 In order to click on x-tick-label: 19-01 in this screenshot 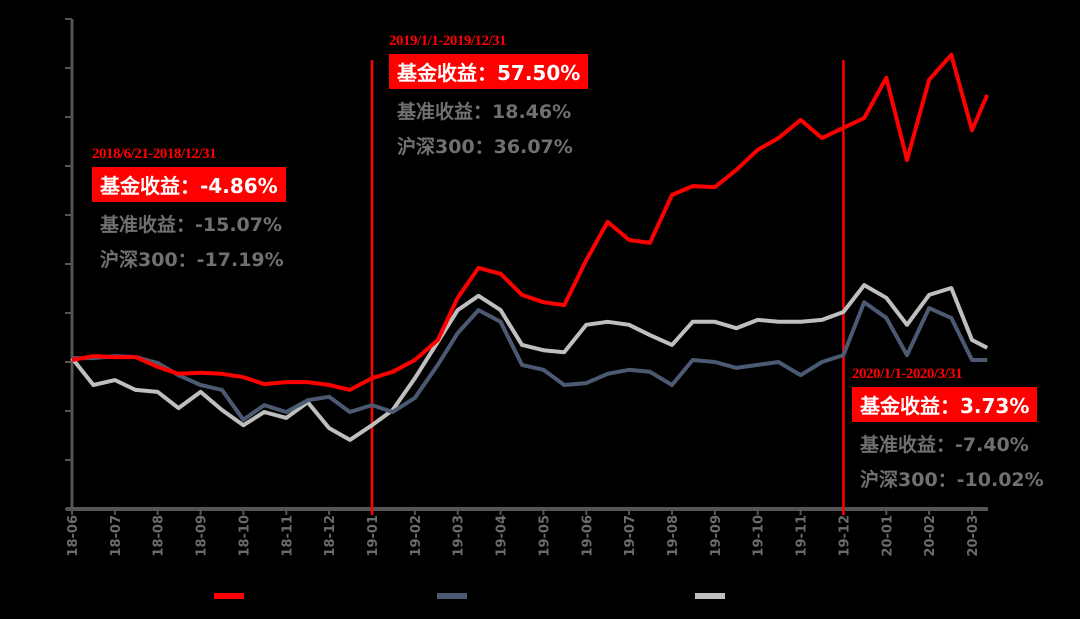, I will do `click(373, 536)`.